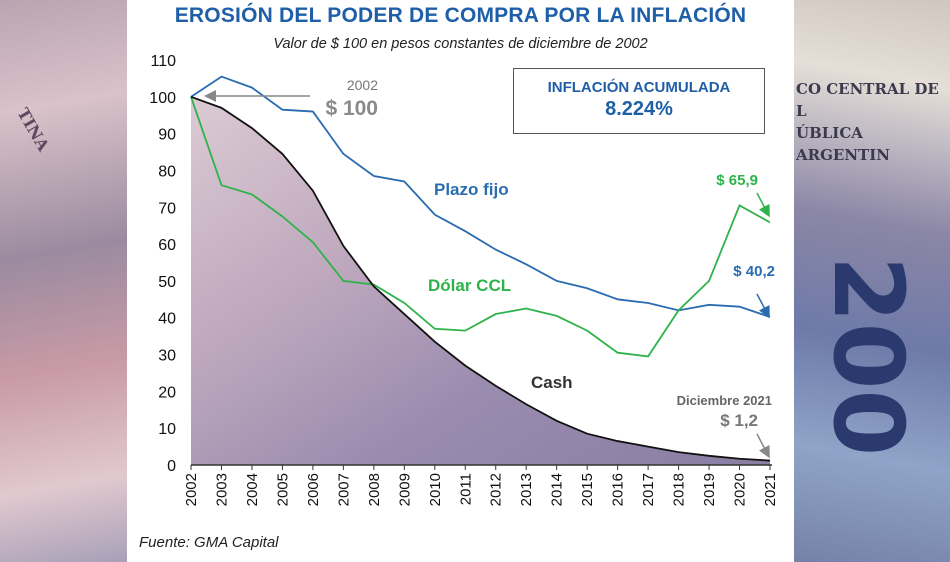 The height and width of the screenshot is (562, 950). Describe the element at coordinates (343, 489) in the screenshot. I see `x-tick-label: 2007` at that location.